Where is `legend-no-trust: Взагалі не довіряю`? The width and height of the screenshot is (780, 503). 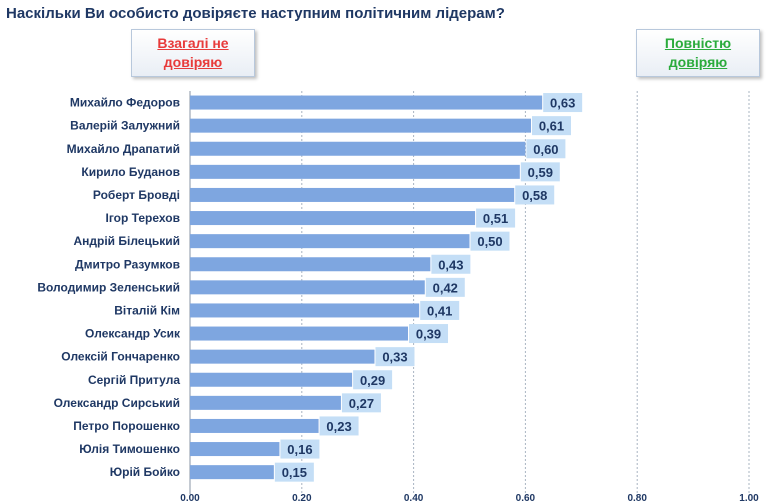 legend-no-trust: Взагалі не довіряю is located at coordinates (193, 53).